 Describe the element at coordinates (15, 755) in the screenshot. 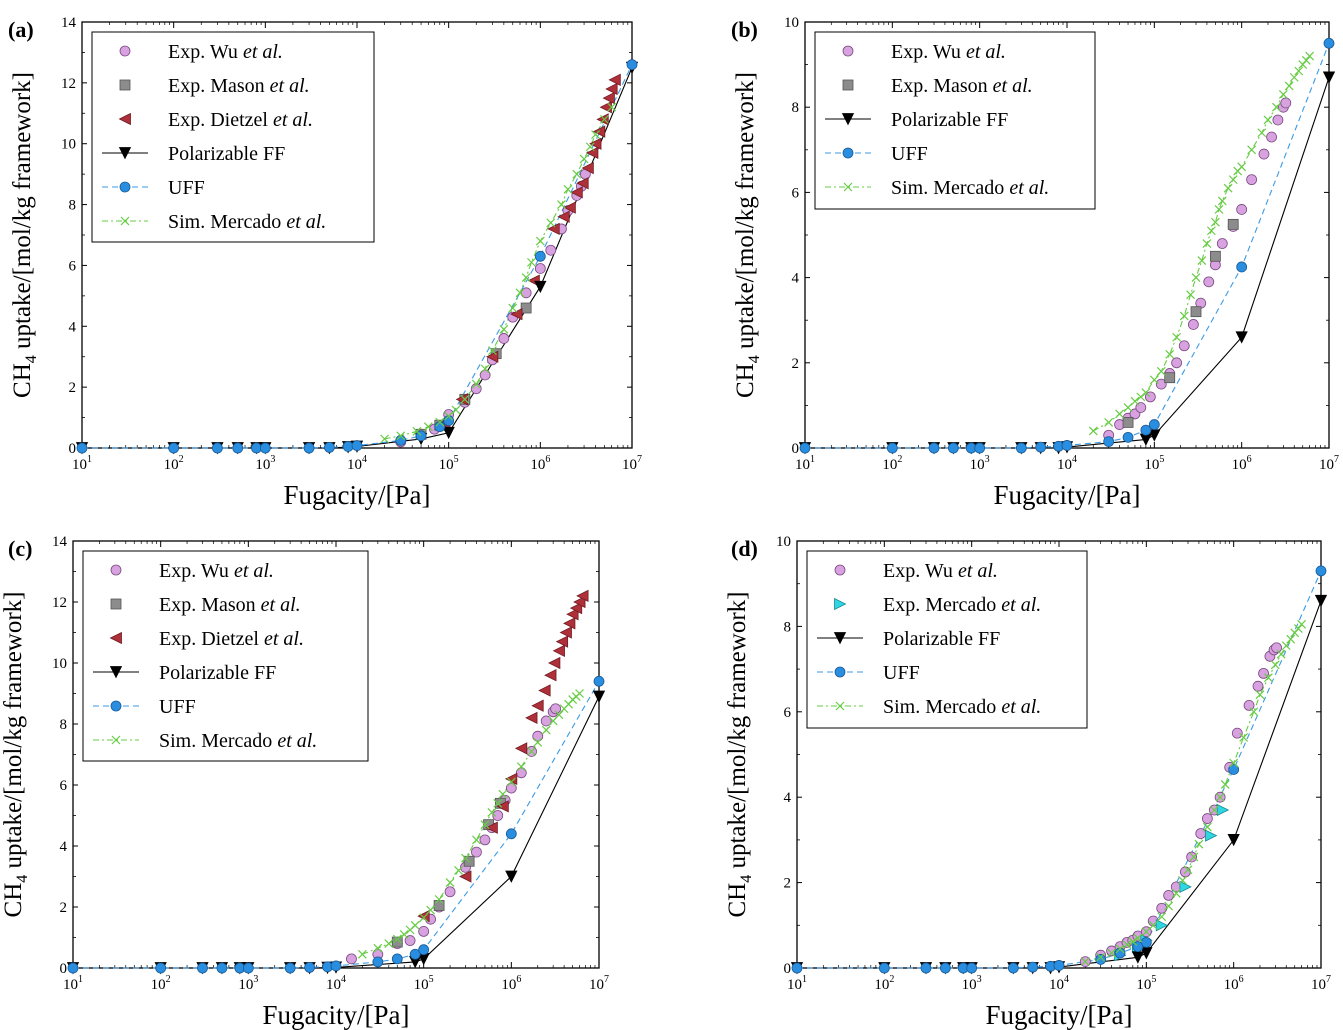

I see `y-axis-label: CH4 uptake/[mol/kg framework]` at that location.